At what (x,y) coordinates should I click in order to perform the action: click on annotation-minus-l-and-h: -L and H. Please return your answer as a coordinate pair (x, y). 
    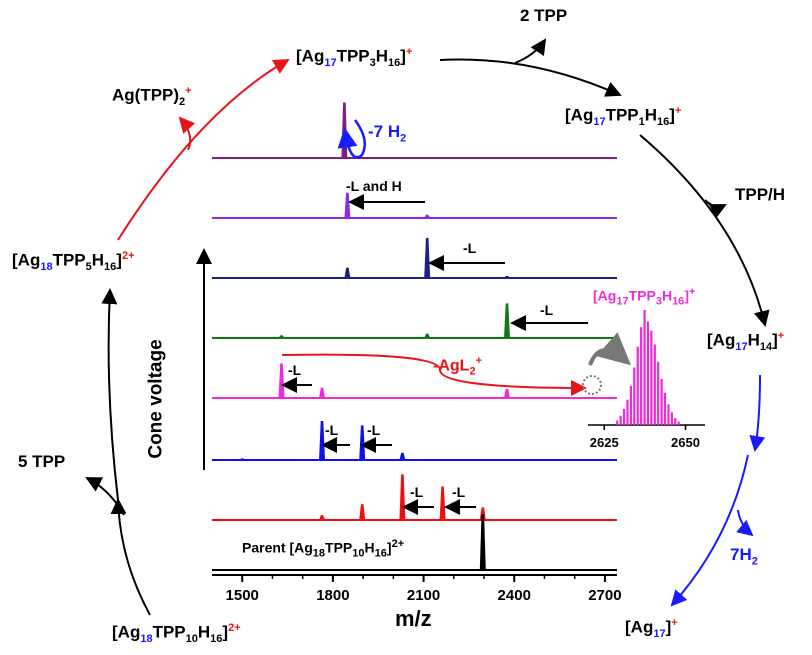
    Looking at the image, I should click on (374, 186).